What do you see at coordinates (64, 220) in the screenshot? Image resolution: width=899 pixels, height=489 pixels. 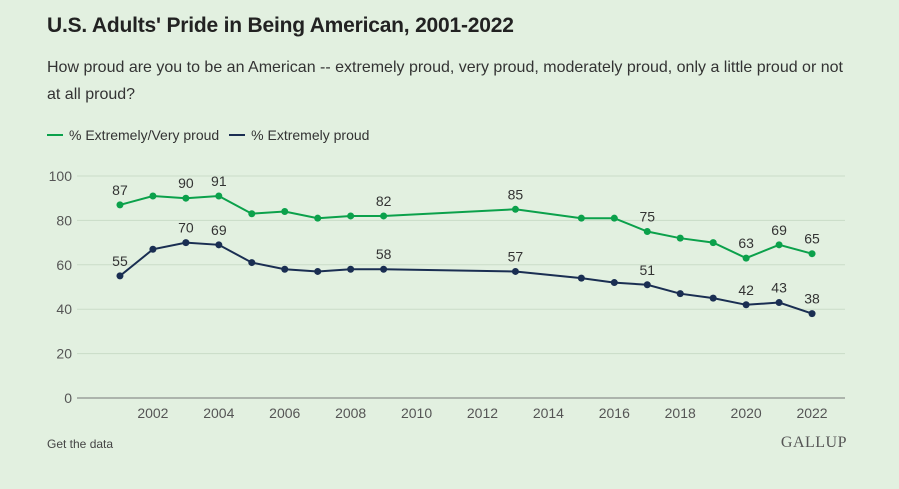 I see `y-tick-label: 80` at bounding box center [64, 220].